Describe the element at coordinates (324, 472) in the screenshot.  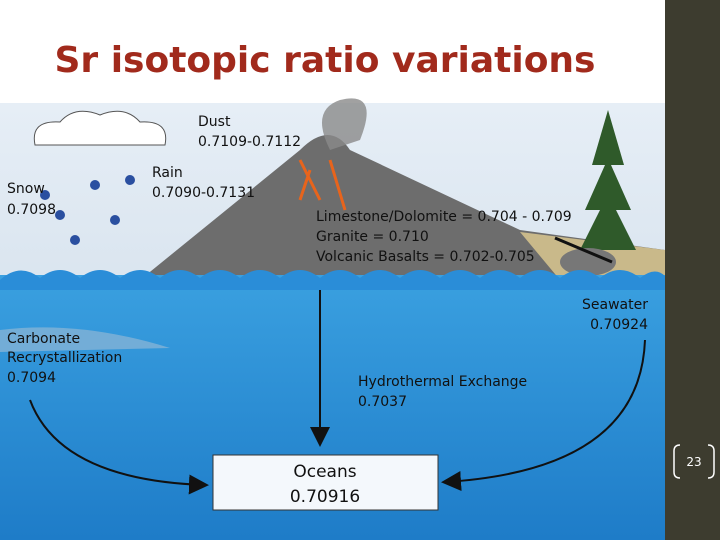
I see `label: Oceans` at that location.